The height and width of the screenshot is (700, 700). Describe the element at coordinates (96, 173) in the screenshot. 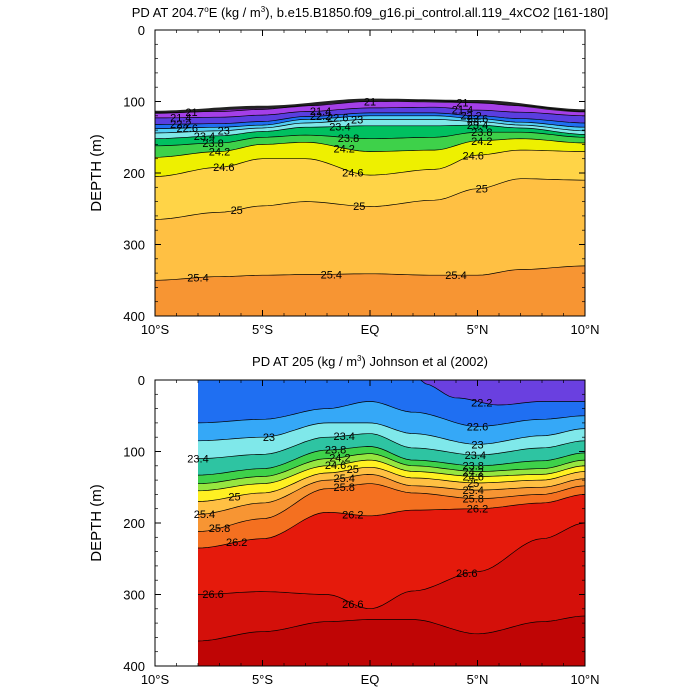

I see `panel1-ylabel: DEPTH (m)` at that location.